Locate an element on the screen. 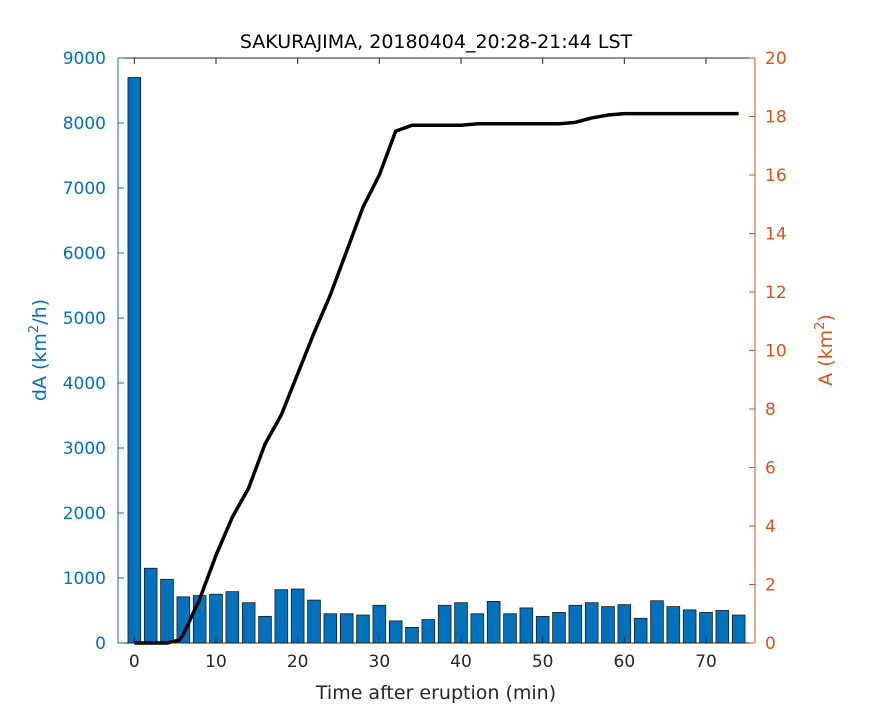 The image size is (875, 723). right-y-tick-label: 0 is located at coordinates (770, 644).